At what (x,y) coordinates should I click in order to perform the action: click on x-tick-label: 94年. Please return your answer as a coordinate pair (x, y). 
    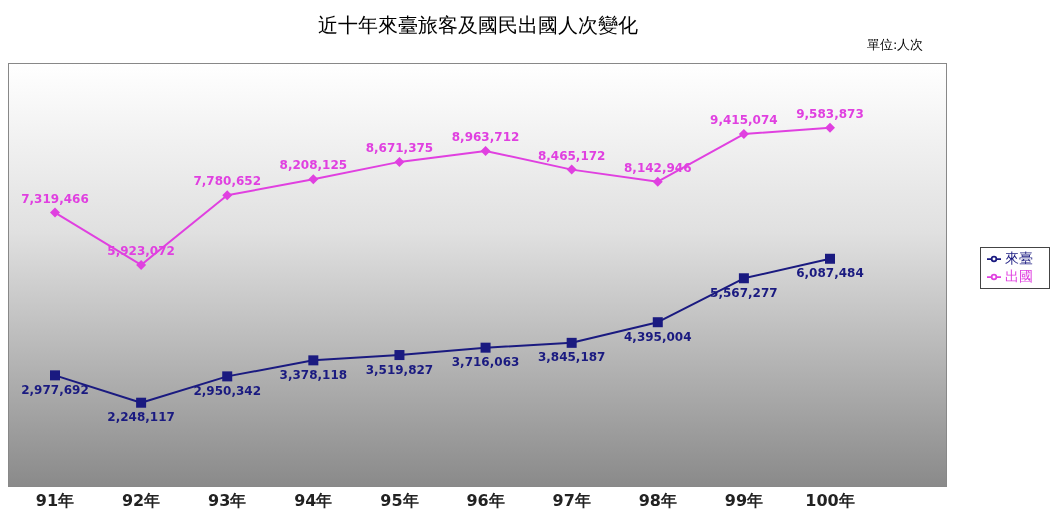
    Looking at the image, I should click on (313, 501).